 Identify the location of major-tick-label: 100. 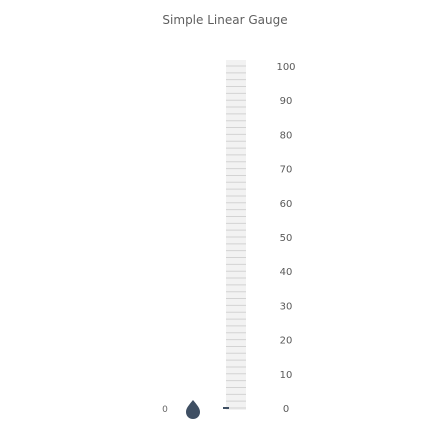
(285, 67).